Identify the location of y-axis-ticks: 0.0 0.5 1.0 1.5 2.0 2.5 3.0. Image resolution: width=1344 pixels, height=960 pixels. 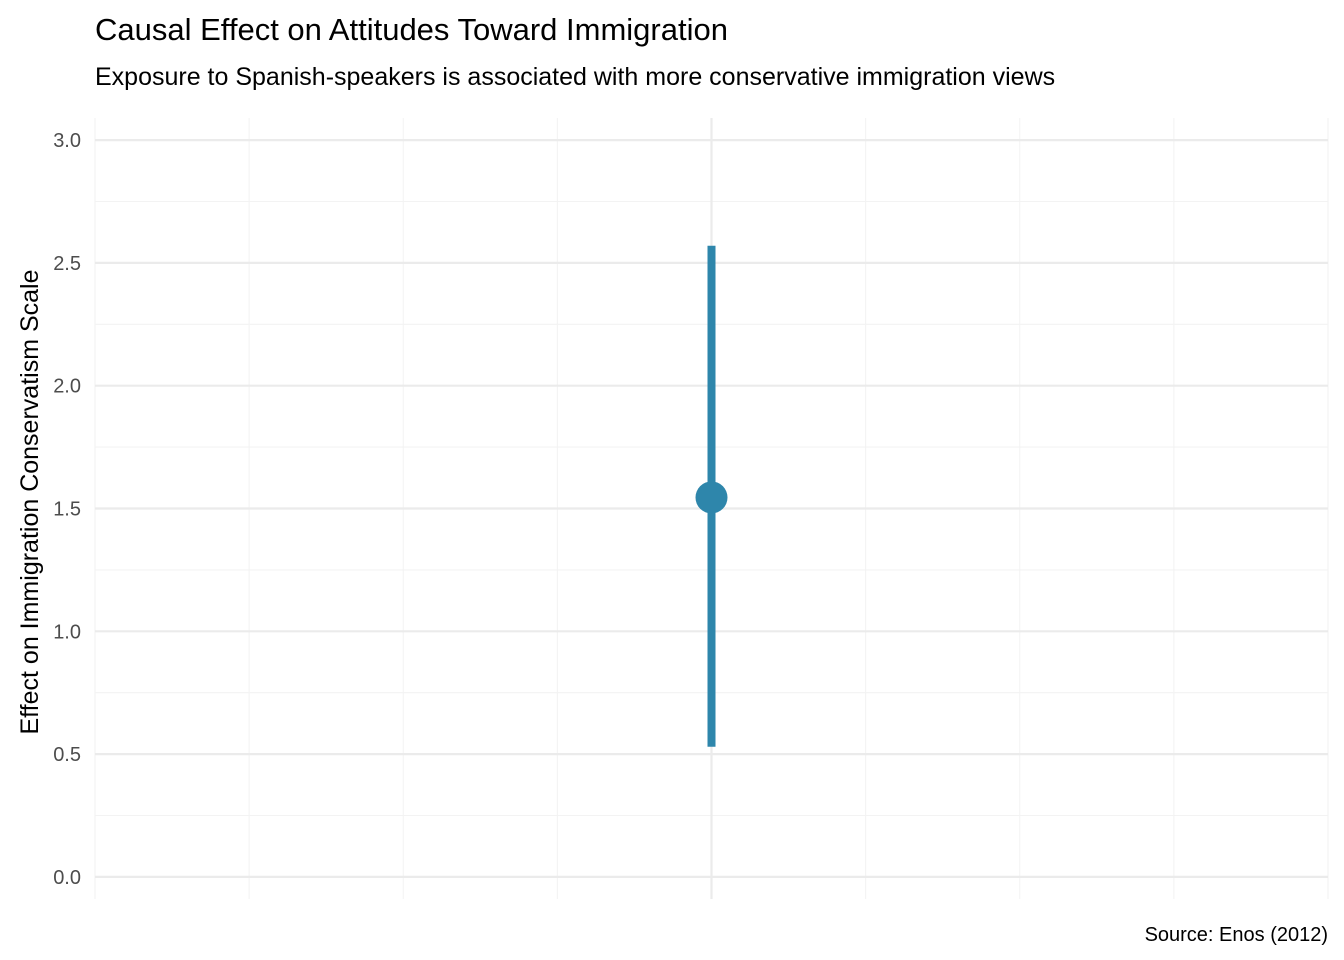
(67, 509).